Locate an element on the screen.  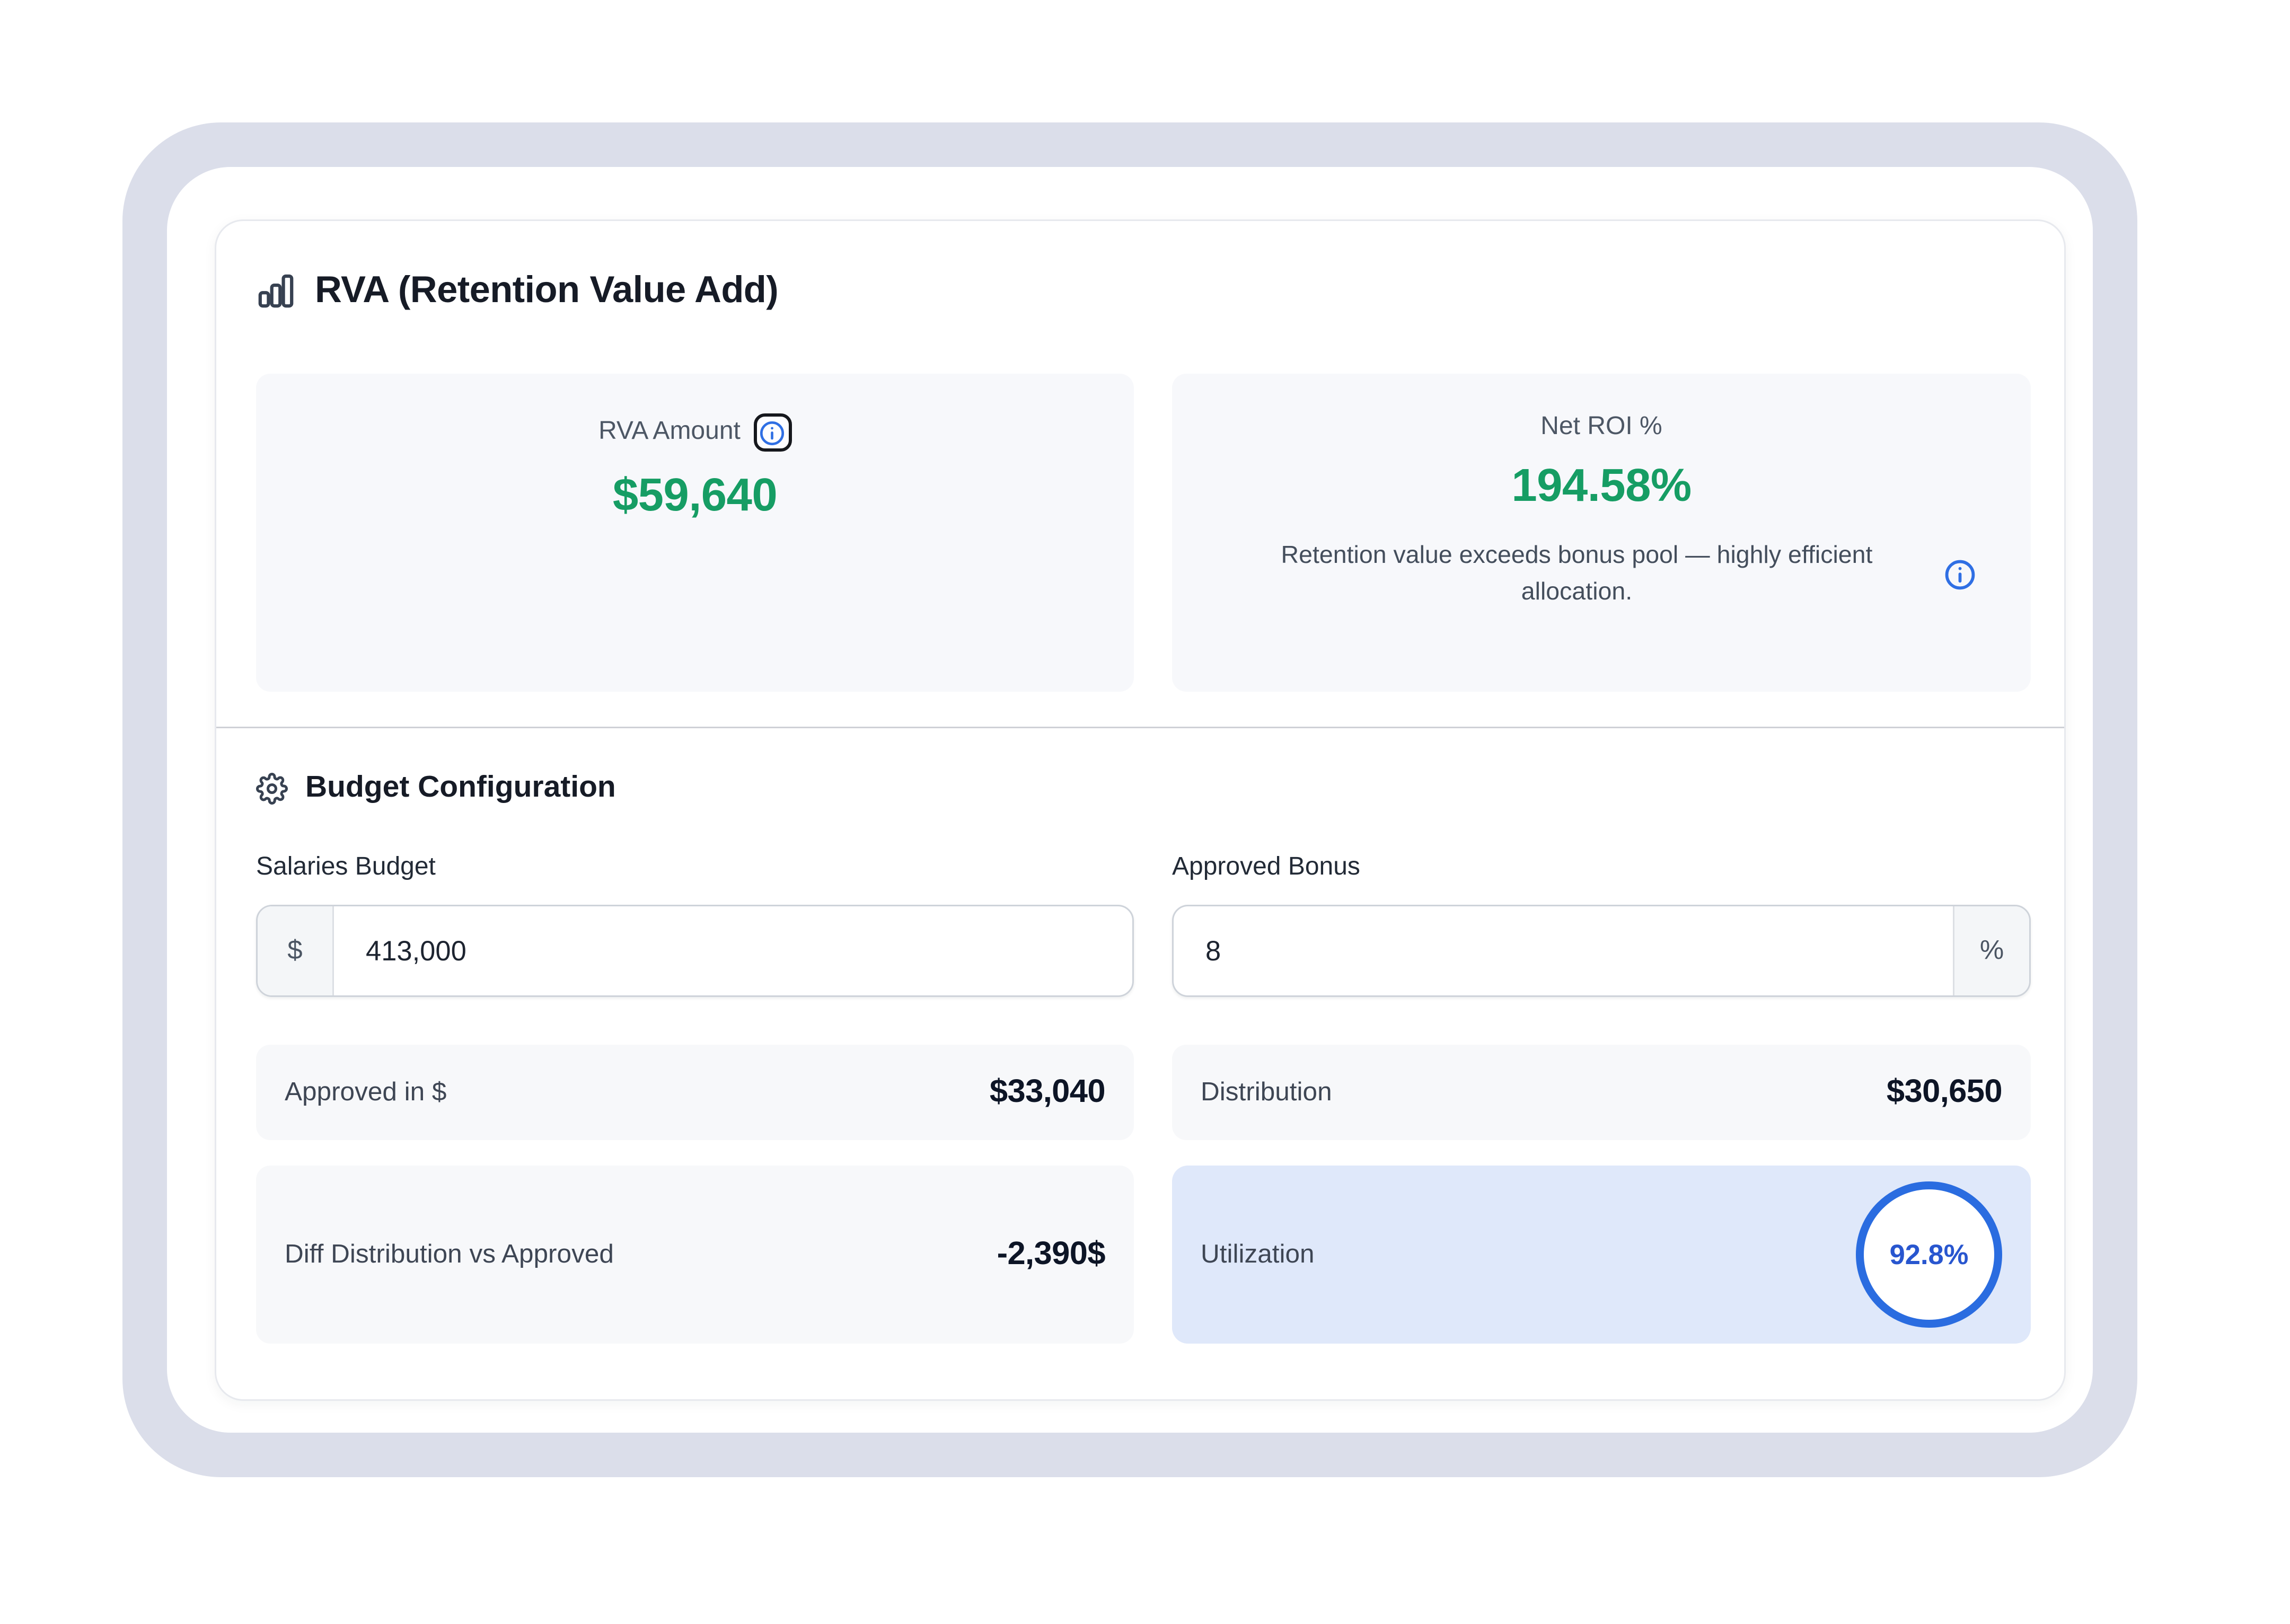
salaries-budget-input is located at coordinates (733, 950).